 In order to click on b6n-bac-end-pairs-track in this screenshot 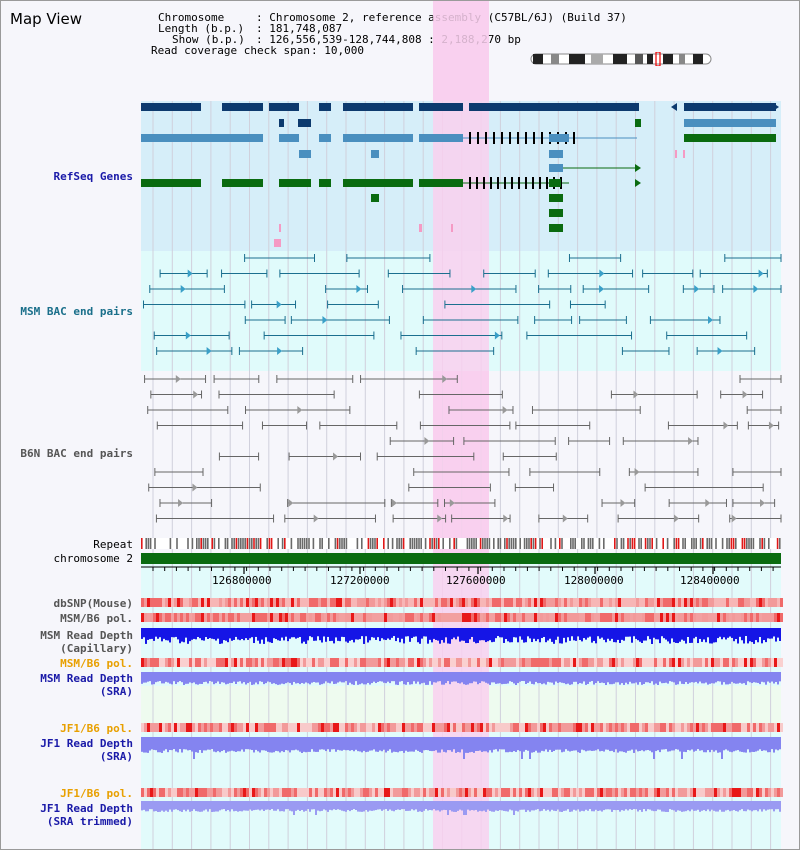, I will do `click(463, 449)`.